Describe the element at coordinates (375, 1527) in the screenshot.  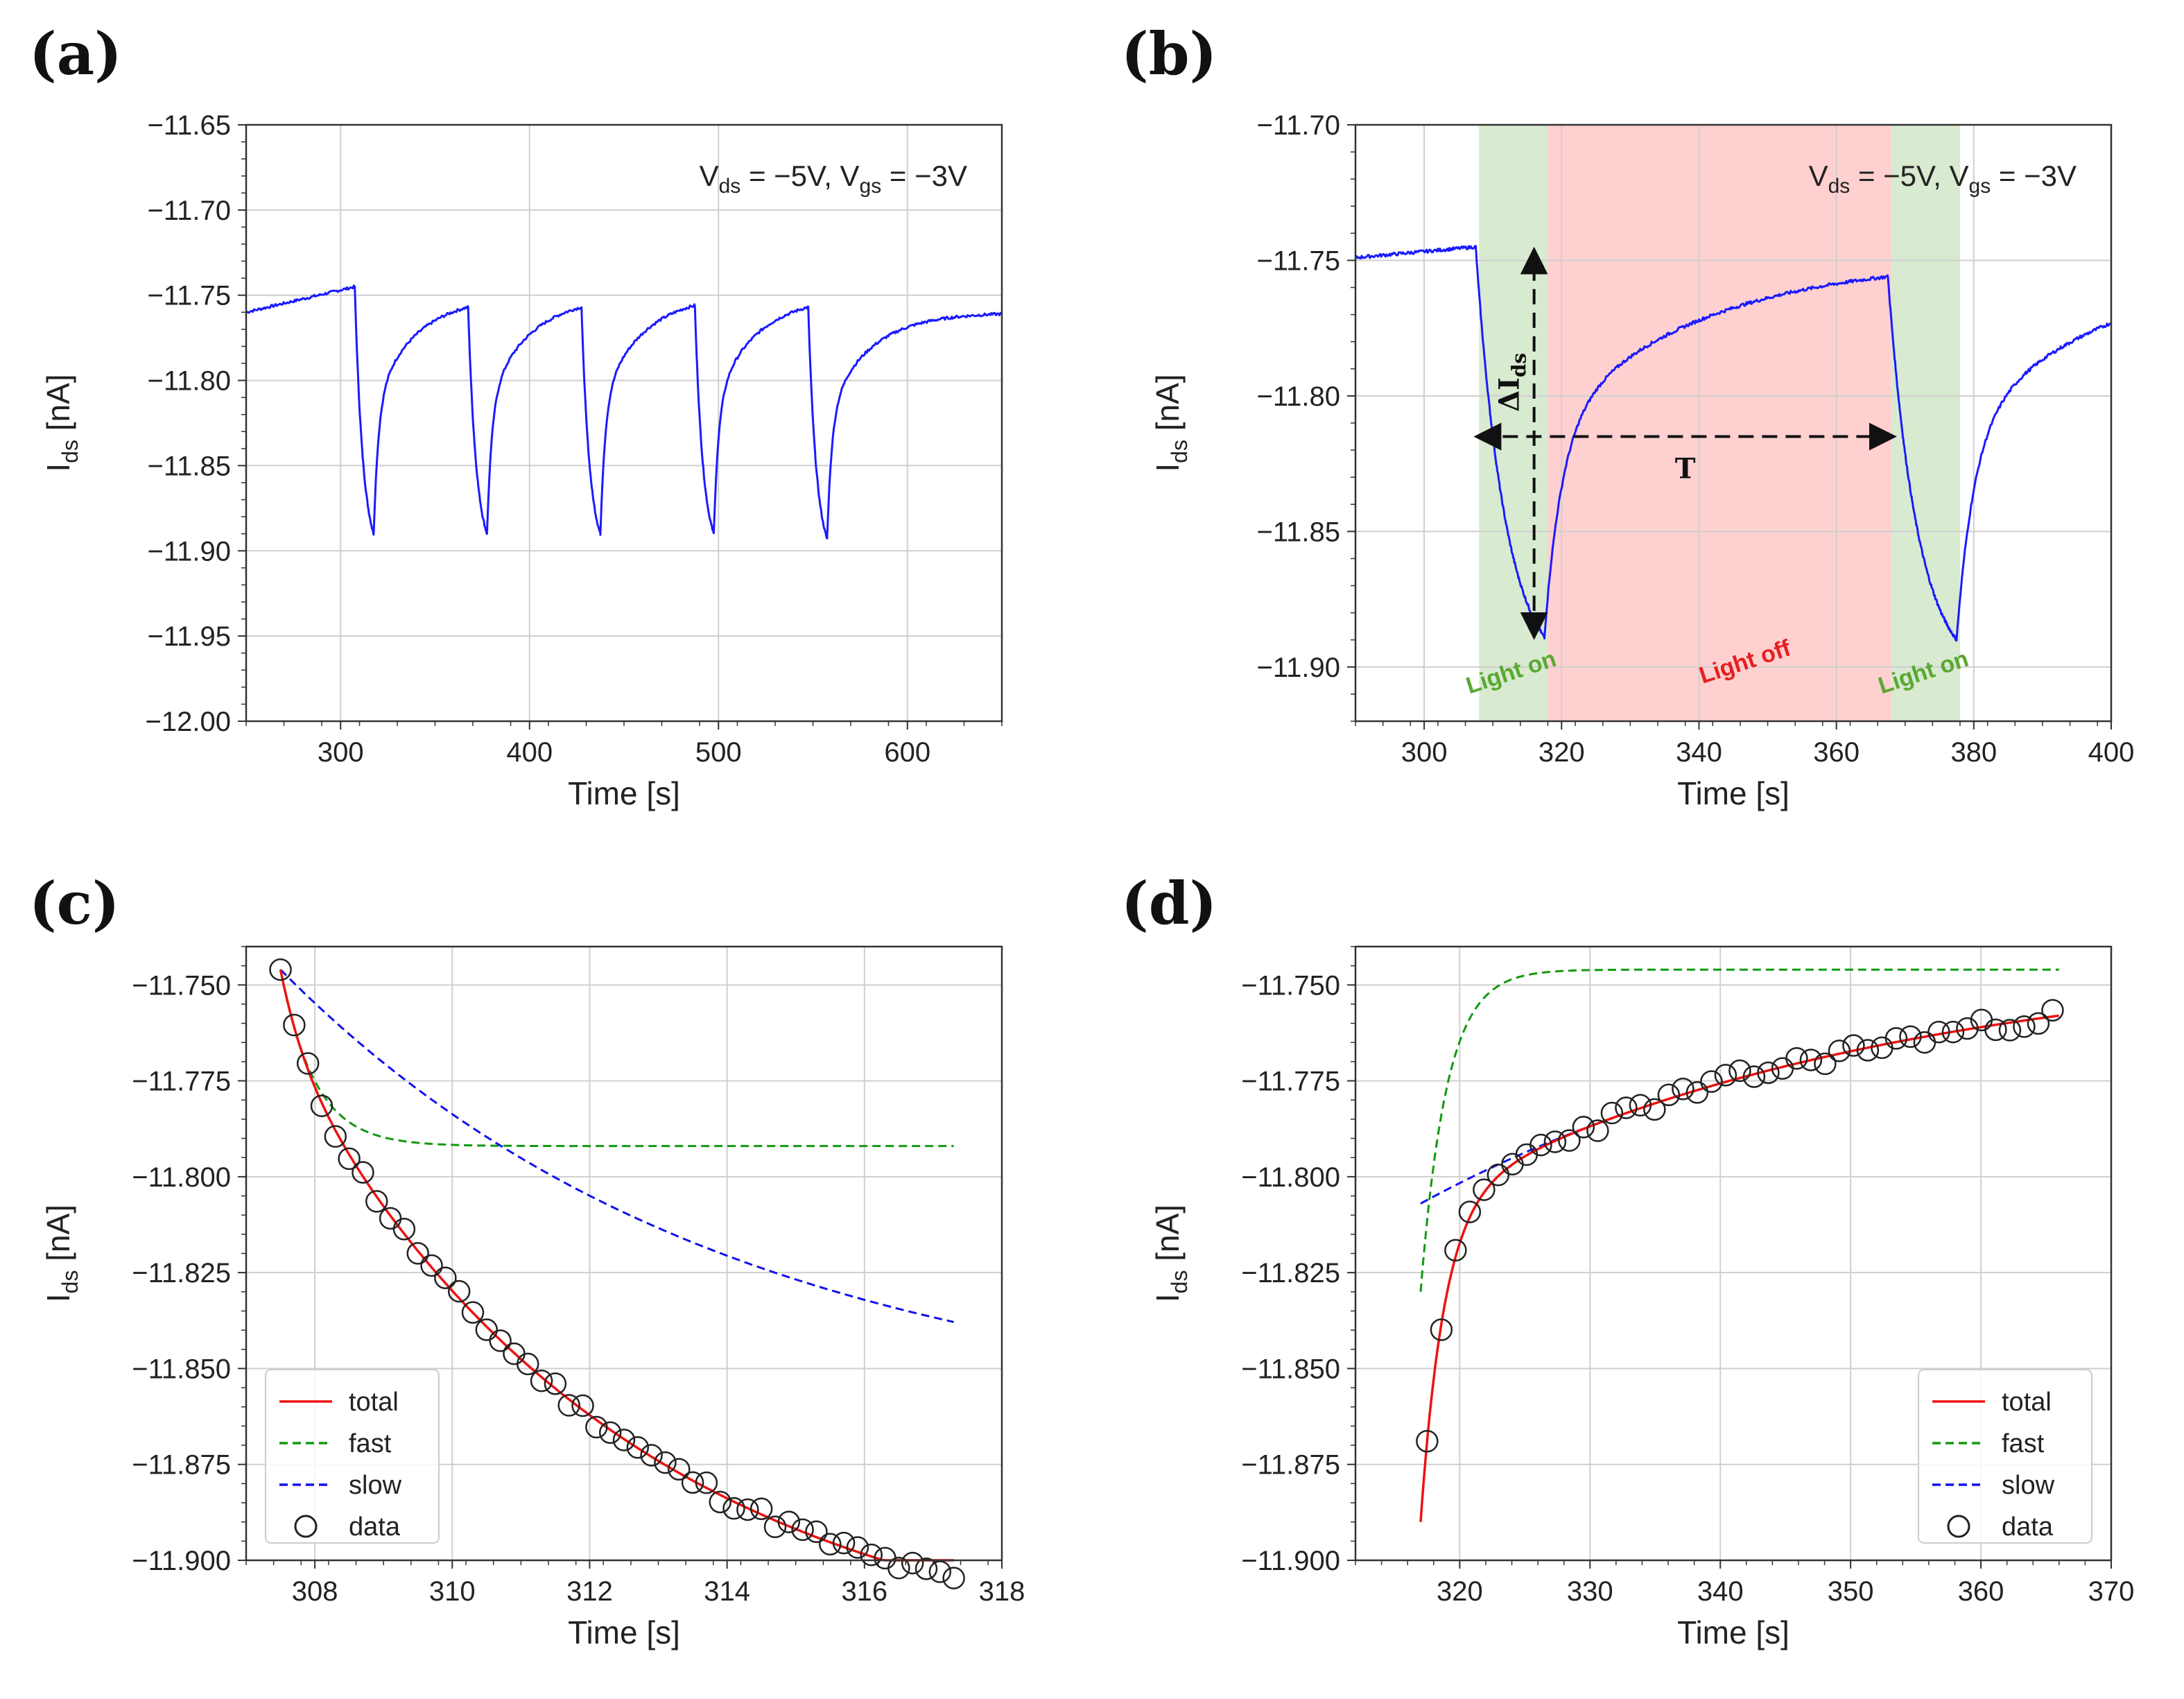
I see `legend-label-data: data` at that location.